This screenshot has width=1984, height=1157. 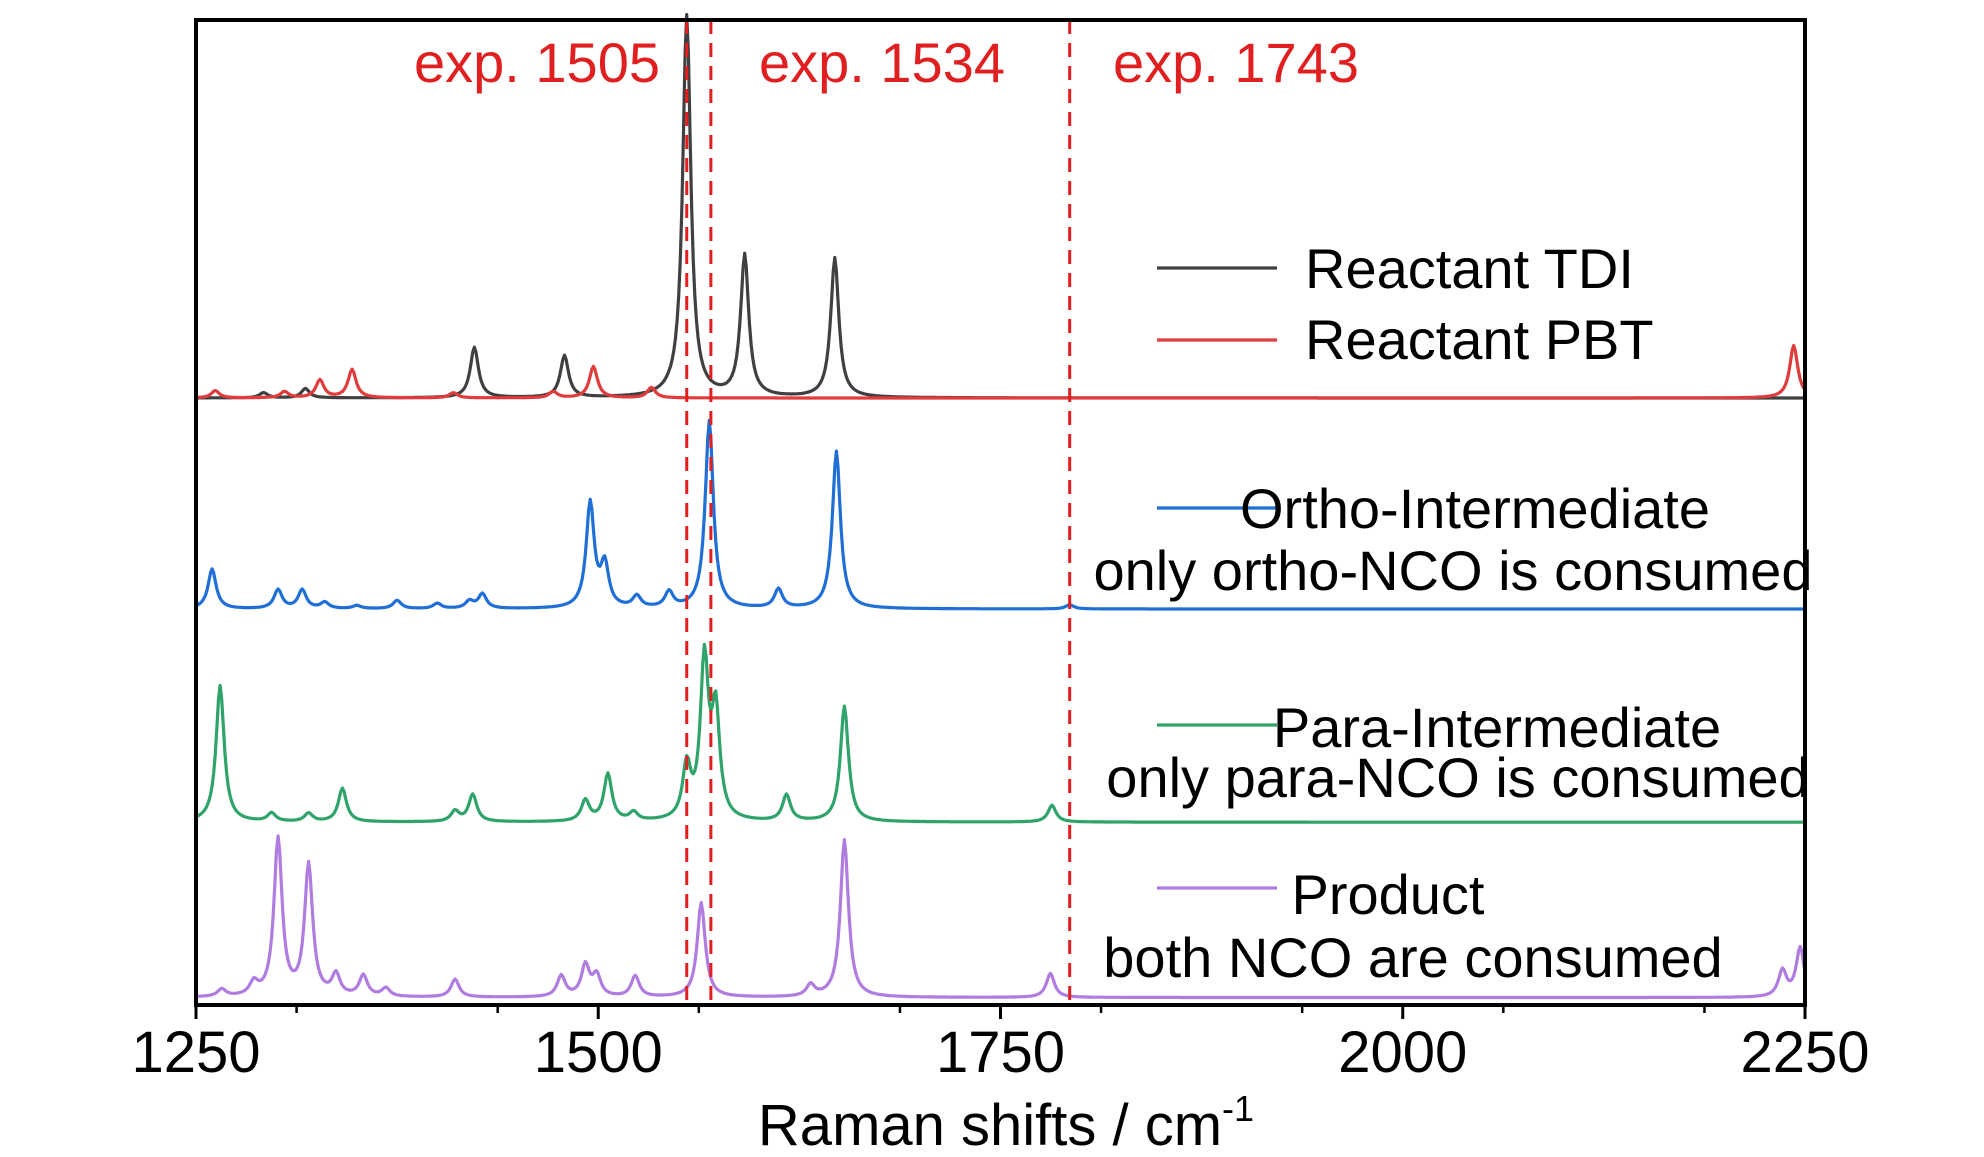 I want to click on x-axis-title: Raman shifts / cm-1, so click(x=1006, y=1122).